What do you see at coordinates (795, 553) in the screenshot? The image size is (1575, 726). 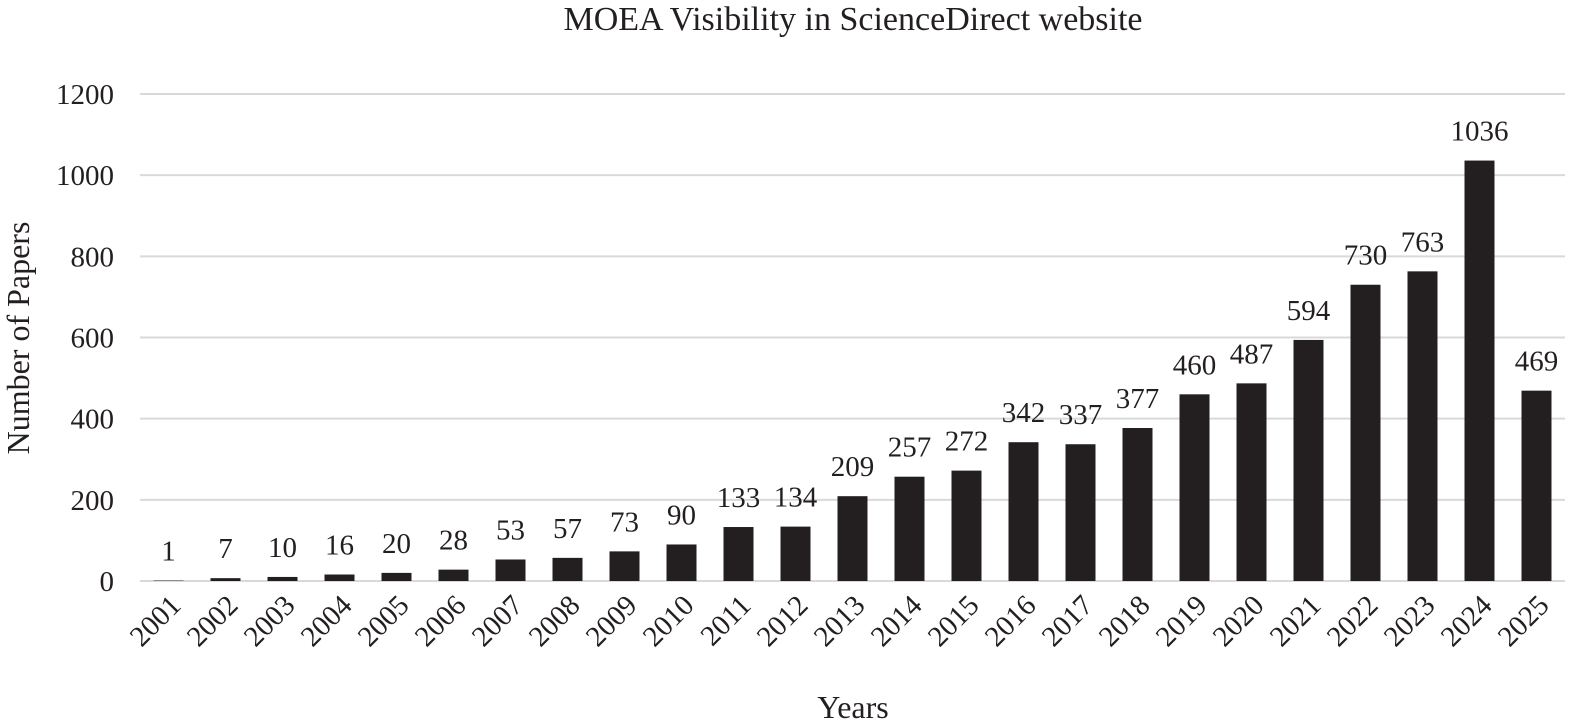 I see `bar-2012` at bounding box center [795, 553].